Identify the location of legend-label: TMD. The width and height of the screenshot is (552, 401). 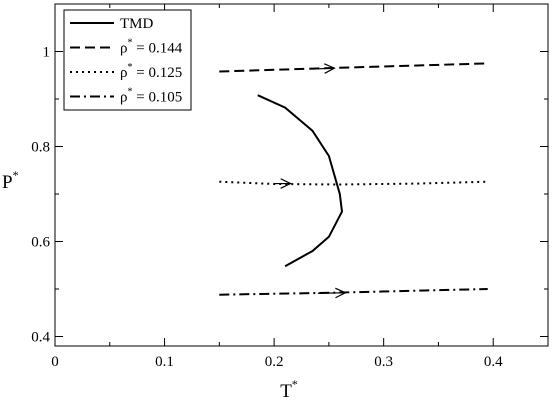
(137, 24).